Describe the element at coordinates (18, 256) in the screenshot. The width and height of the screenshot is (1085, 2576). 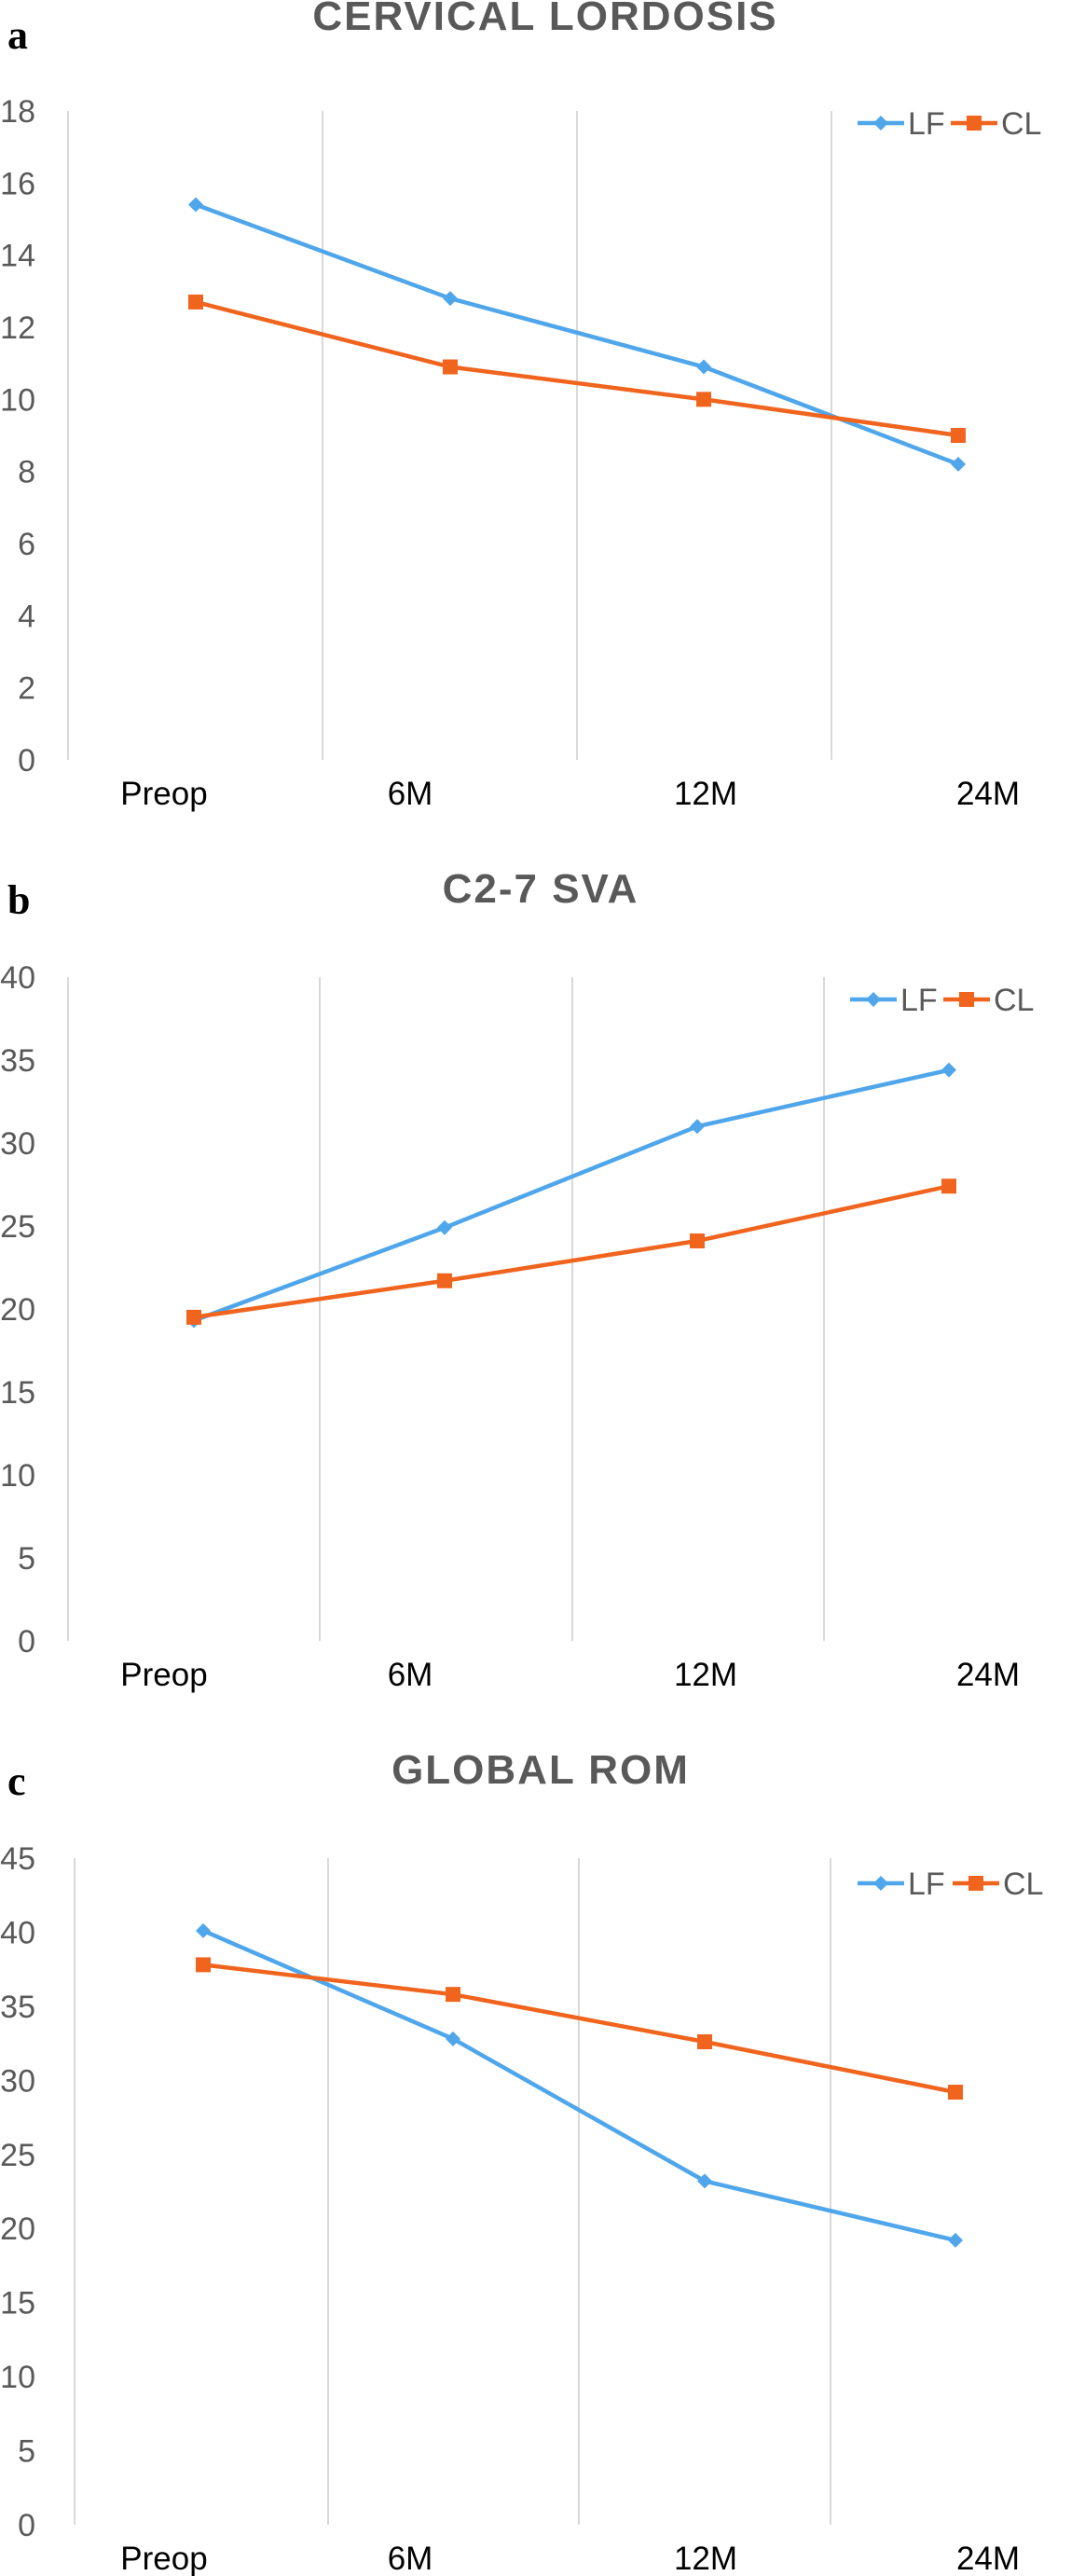
I see `y-tick-label: 14` at that location.